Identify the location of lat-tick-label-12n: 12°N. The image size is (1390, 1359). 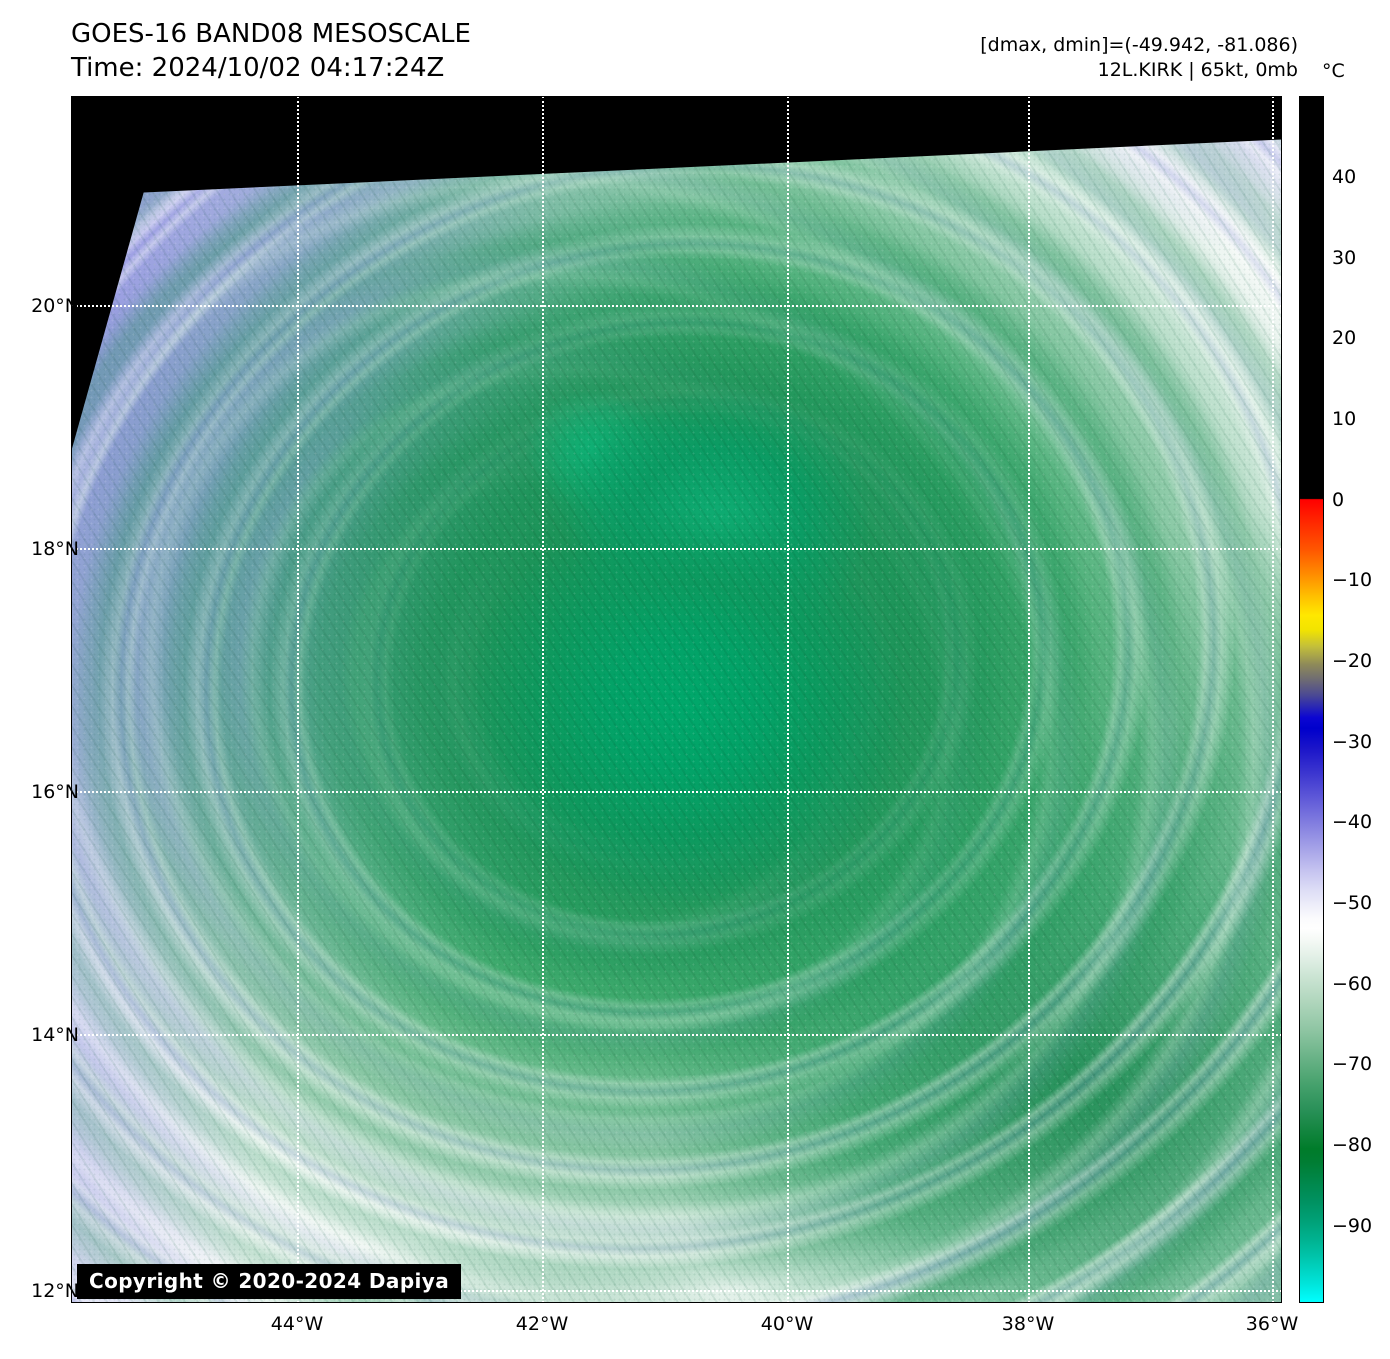
(55, 1291).